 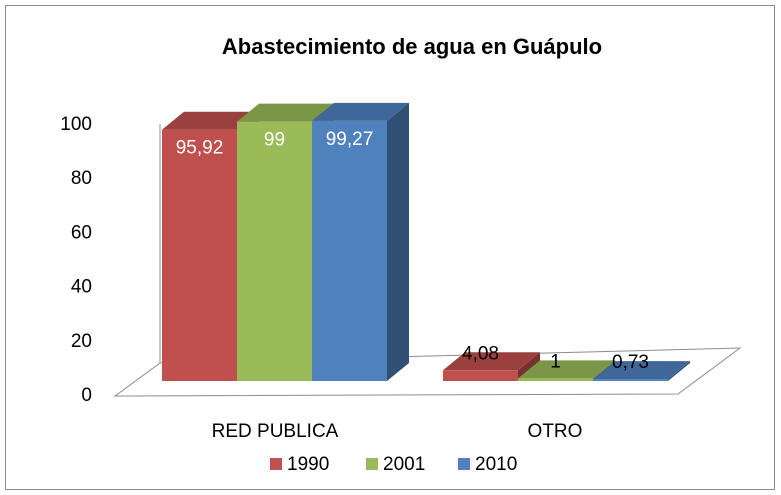 What do you see at coordinates (308, 464) in the screenshot?
I see `legend-label: 1990` at bounding box center [308, 464].